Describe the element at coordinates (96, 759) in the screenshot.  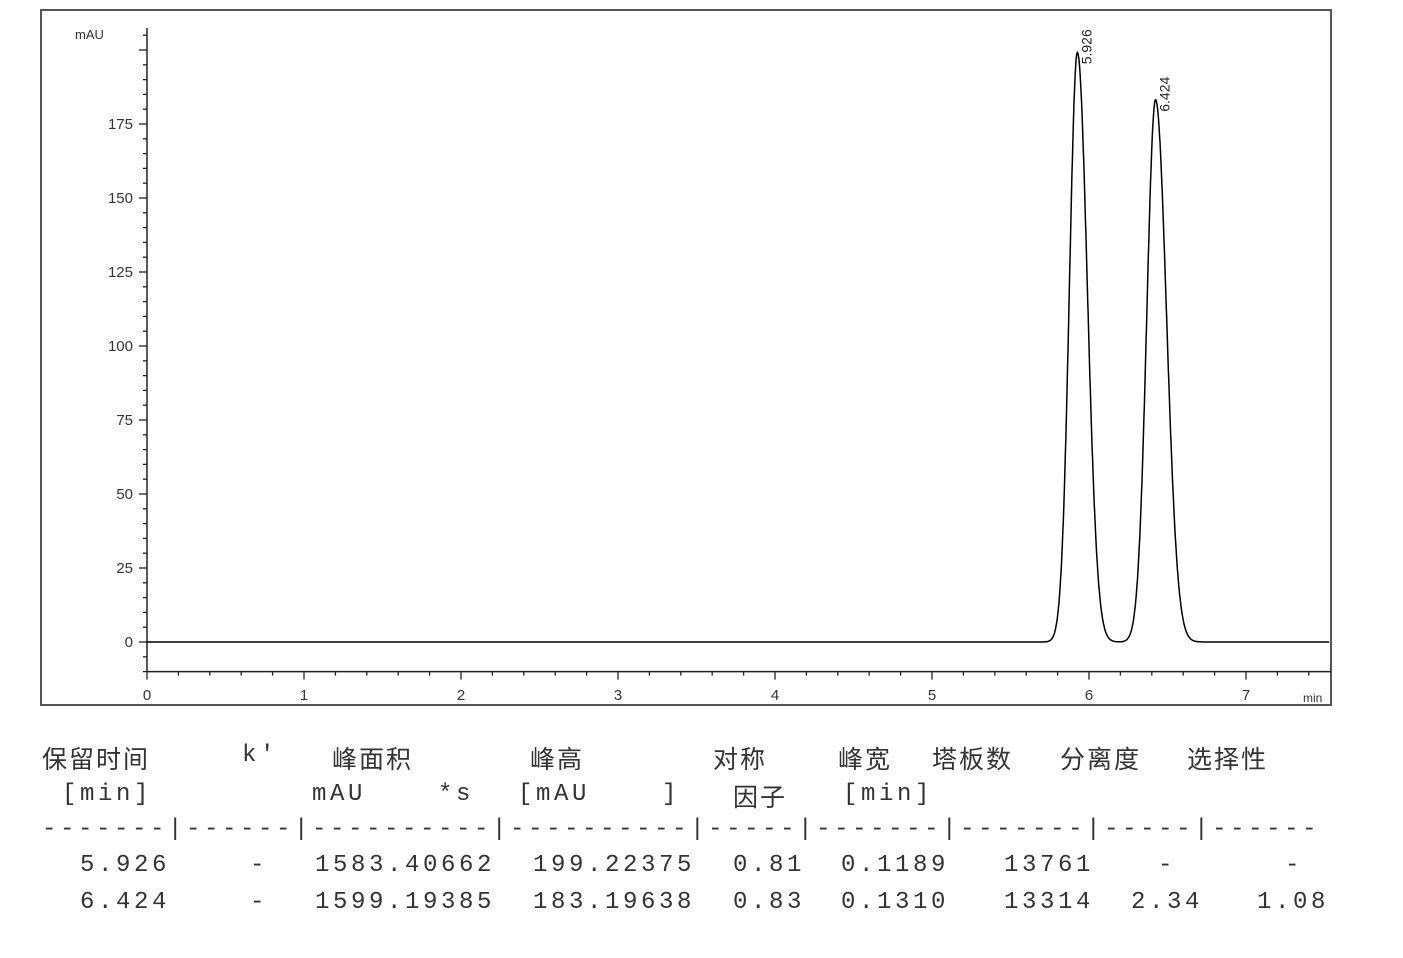
I see `table-header: 保留时间` at that location.